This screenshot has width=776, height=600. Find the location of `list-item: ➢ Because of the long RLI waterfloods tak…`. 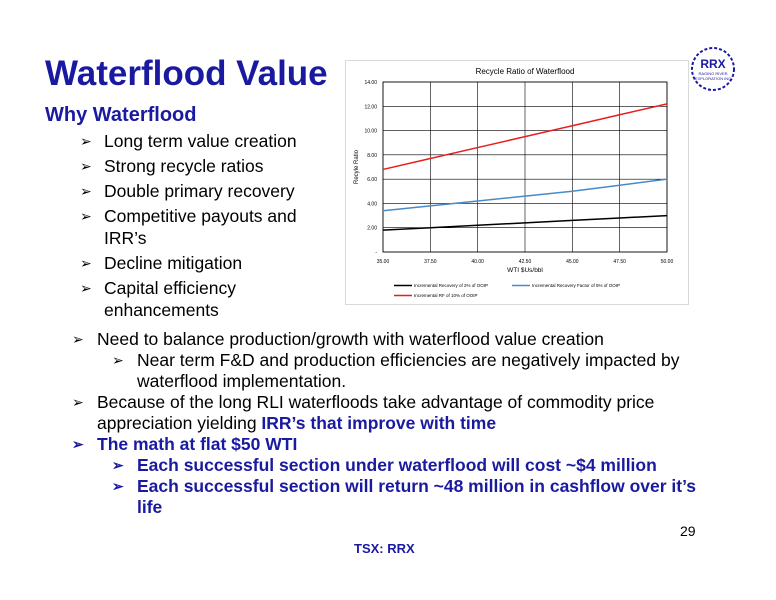

list-item: ➢ Because of the long RLI waterfloods tak… is located at coordinates (363, 412).